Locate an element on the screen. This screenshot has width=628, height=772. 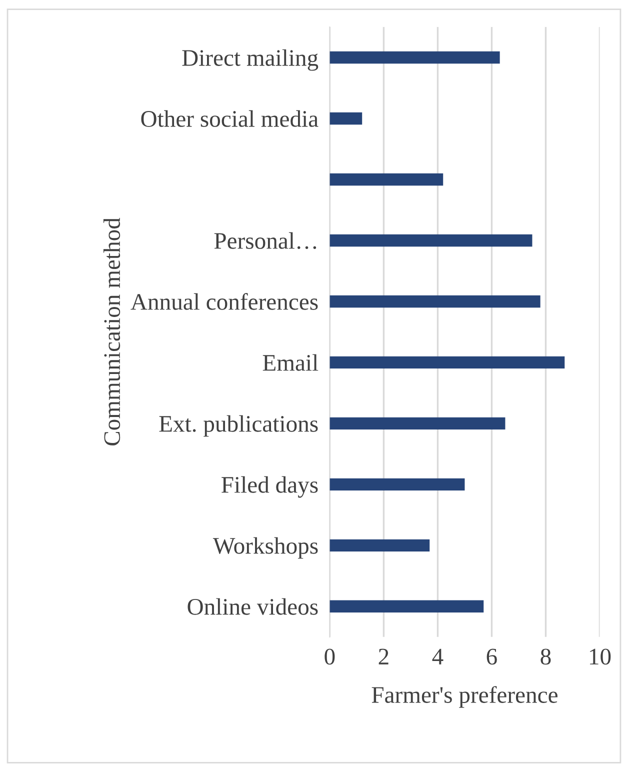
y-tick-label: Annual conferences is located at coordinates (224, 301).